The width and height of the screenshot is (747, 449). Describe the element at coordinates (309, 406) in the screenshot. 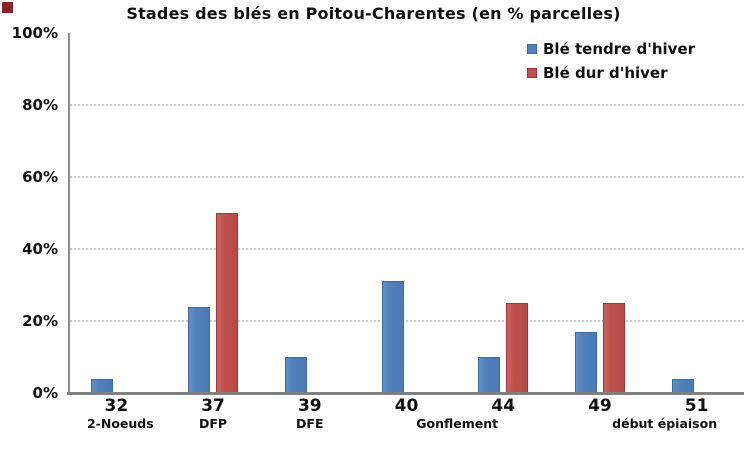

I see `x-tick-label-39: 39` at that location.